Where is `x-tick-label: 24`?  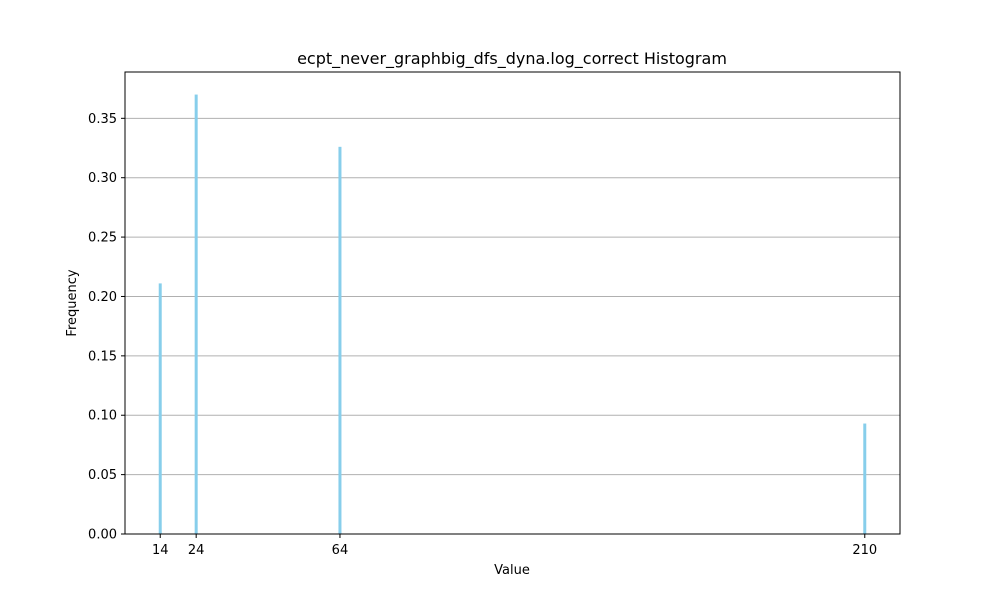 x-tick-label: 24 is located at coordinates (196, 550).